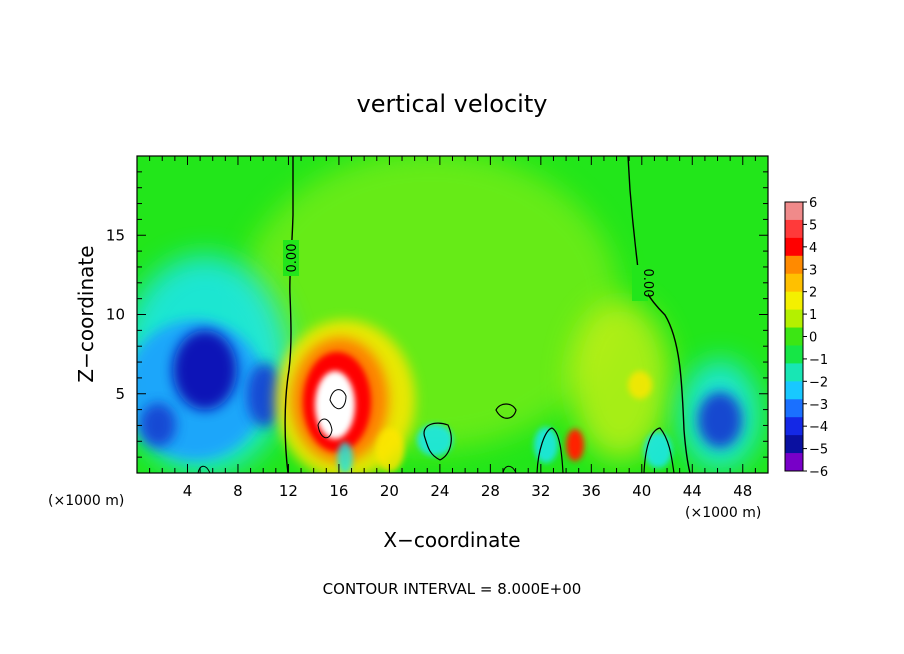 The height and width of the screenshot is (654, 904). I want to click on colorbar-tick-label: 5, so click(813, 225).